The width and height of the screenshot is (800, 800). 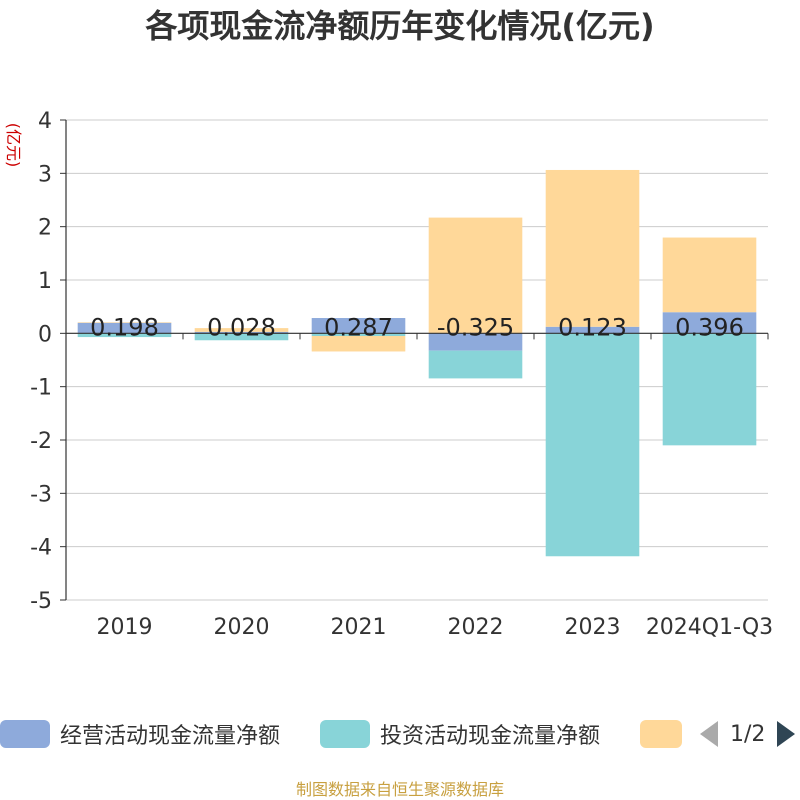 I want to click on bar-2-2019, so click(x=124, y=335).